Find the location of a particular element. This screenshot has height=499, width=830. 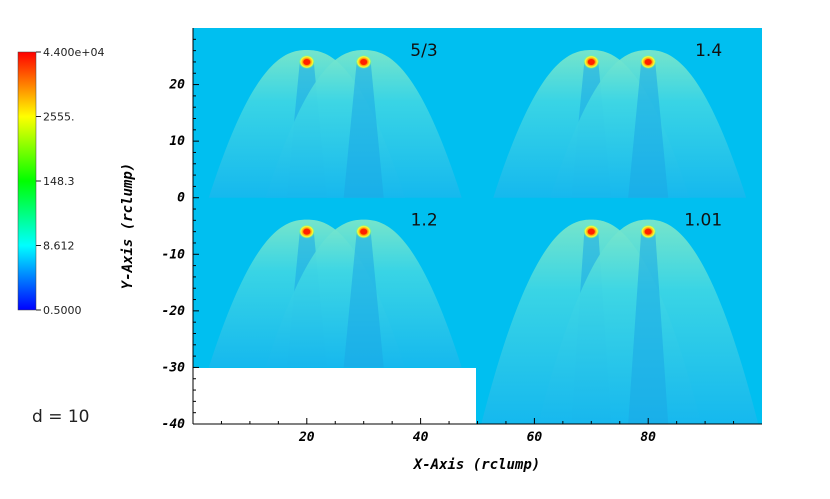

colorbar-label: 0.5000 is located at coordinates (62, 310).